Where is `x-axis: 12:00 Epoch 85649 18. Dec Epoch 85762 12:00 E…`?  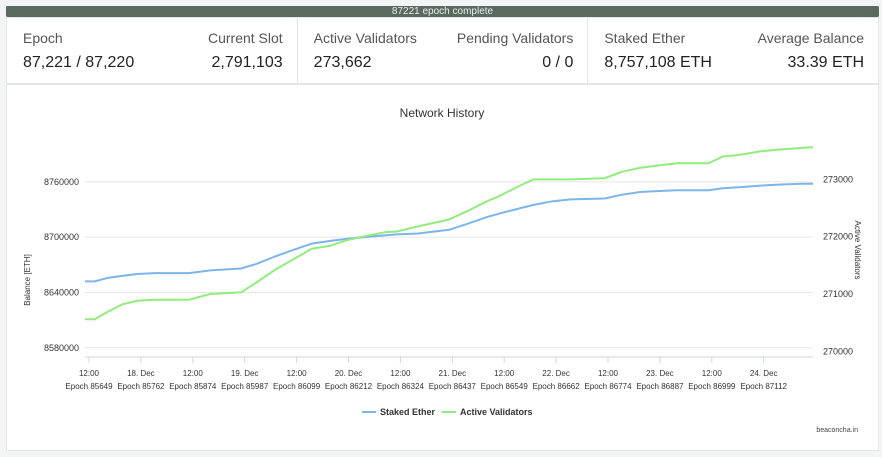
x-axis: 12:00 Epoch 85649 18. Dec Epoch 85762 12:00 E… is located at coordinates (439, 373).